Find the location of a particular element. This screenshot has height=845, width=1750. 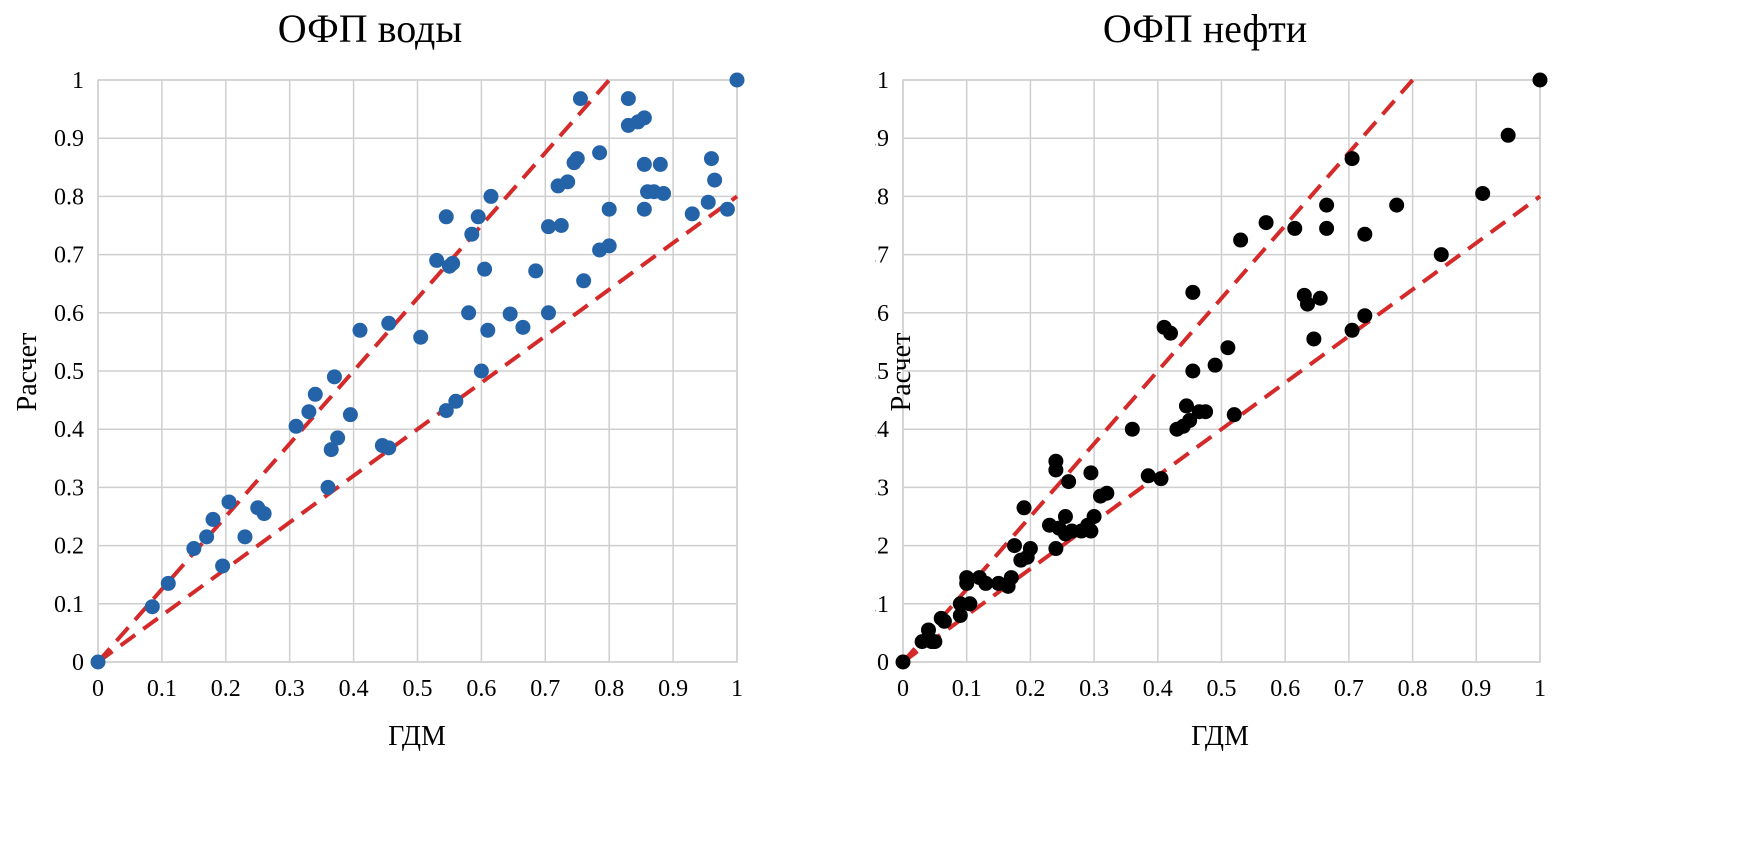

y-tick-label: 0.4 is located at coordinates (69, 430).